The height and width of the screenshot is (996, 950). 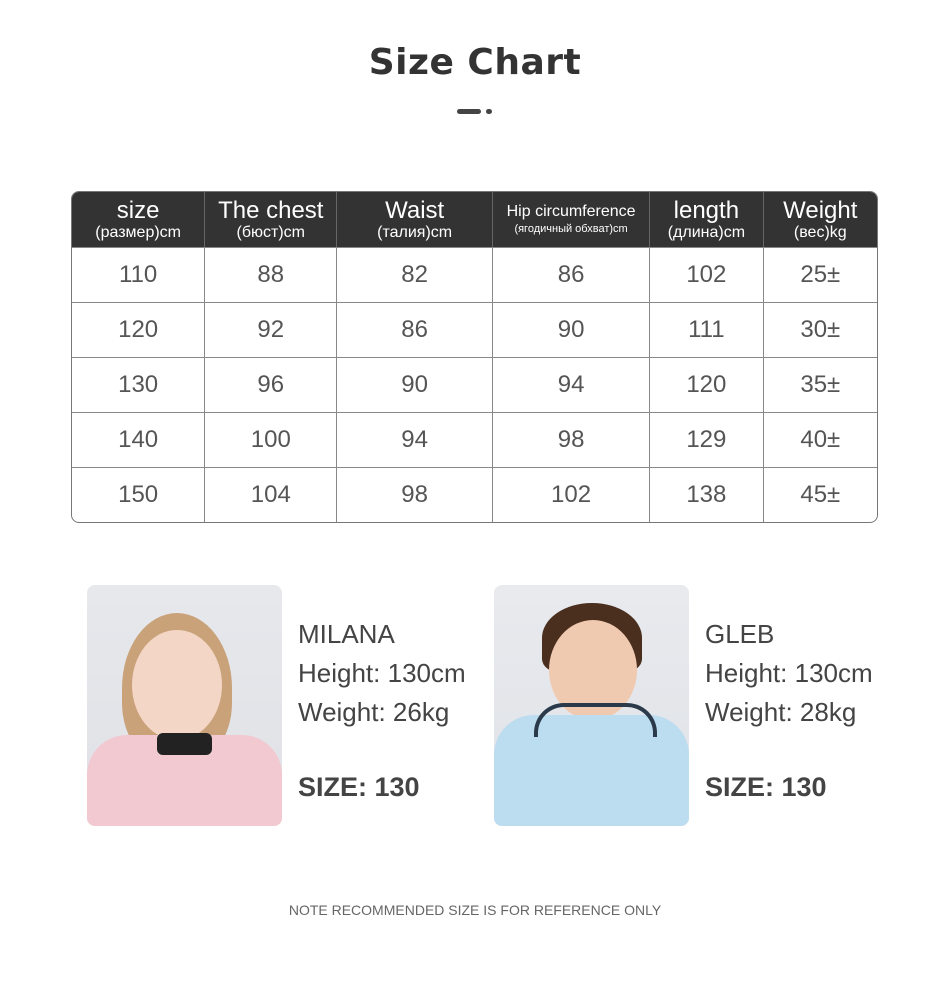 What do you see at coordinates (374, 712) in the screenshot?
I see `model-weight: Weight: 26kg` at bounding box center [374, 712].